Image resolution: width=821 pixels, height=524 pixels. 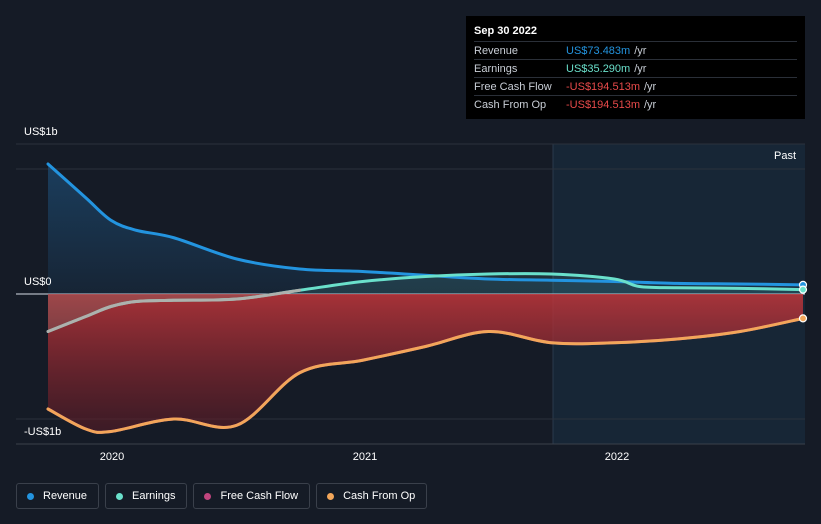 I want to click on tooltip-row-revenue: Revenue US$73.483m /yr, so click(x=635, y=50).